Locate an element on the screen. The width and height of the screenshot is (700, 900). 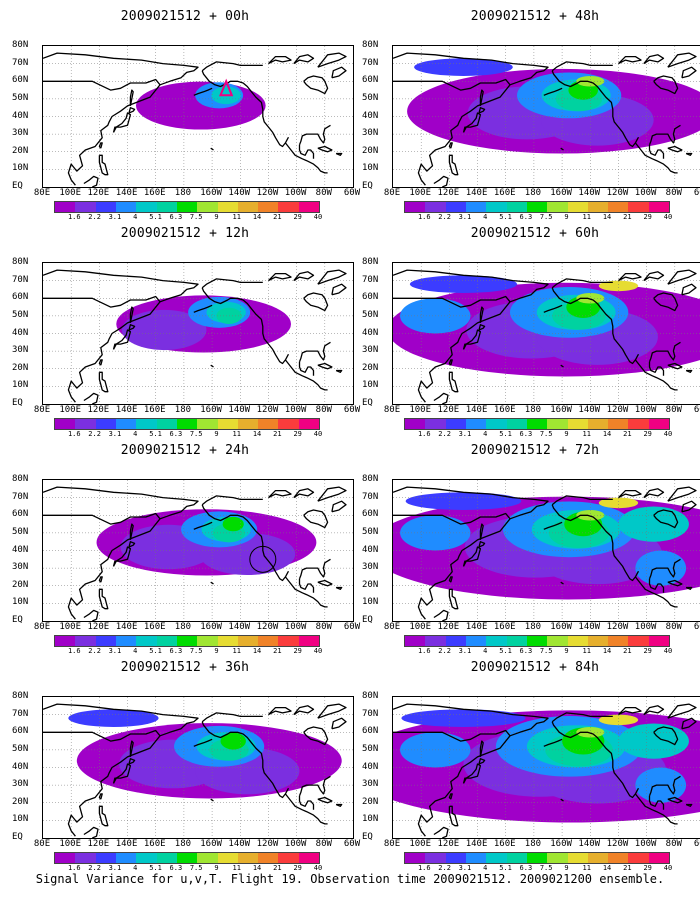
latitude-label: 30N is located at coordinates (20, 350).